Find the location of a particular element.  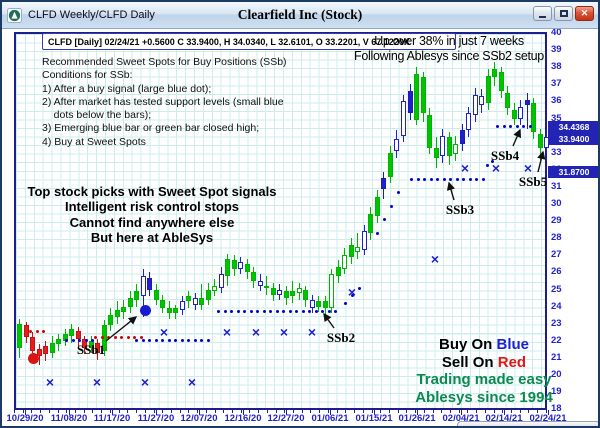

x-axis-label: 01/26/21 is located at coordinates (417, 418).